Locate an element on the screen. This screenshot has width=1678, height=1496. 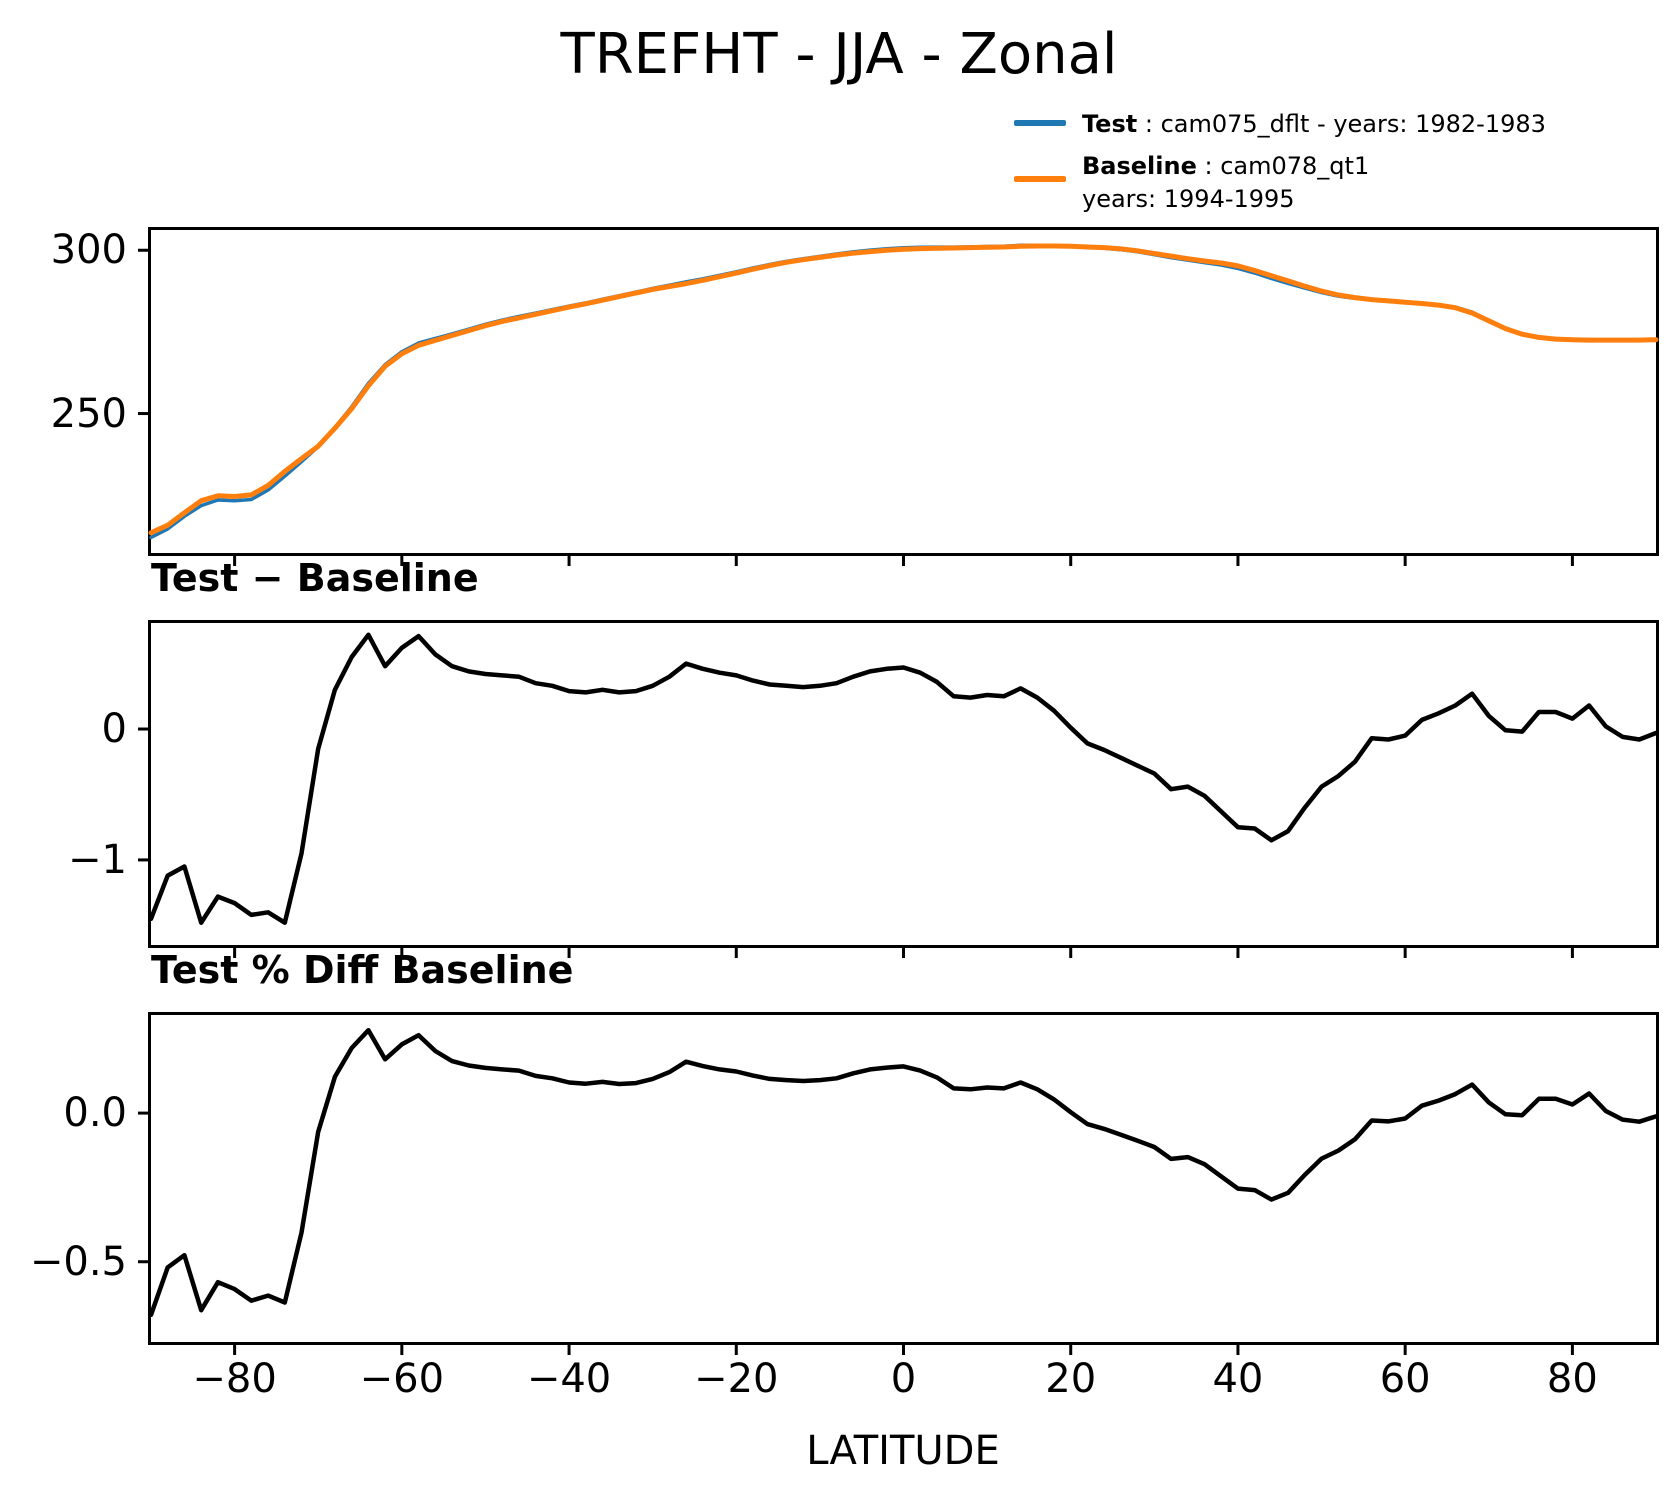
legend-entry-test: Test : cam075_dflt - years: 1982-1983 is located at coordinates (1280, 124).